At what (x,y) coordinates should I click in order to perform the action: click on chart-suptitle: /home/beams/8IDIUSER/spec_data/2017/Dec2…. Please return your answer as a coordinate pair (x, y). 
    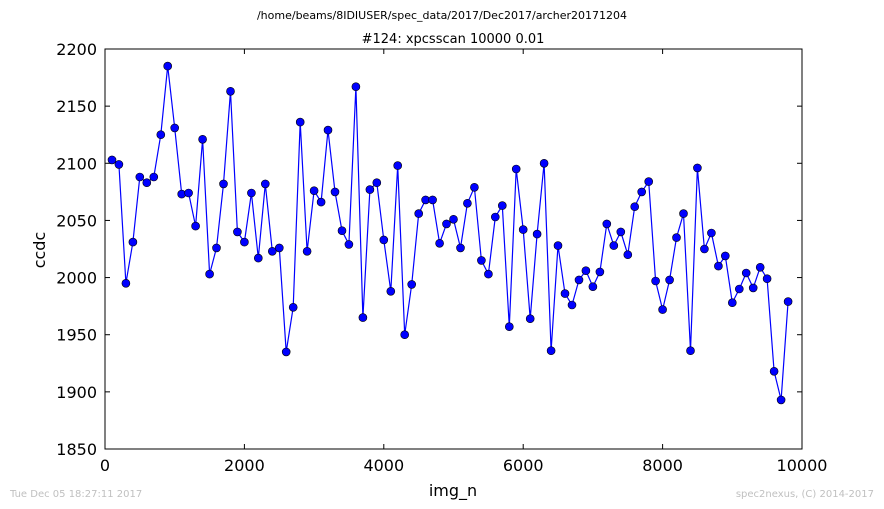
    Looking at the image, I should click on (442, 15).